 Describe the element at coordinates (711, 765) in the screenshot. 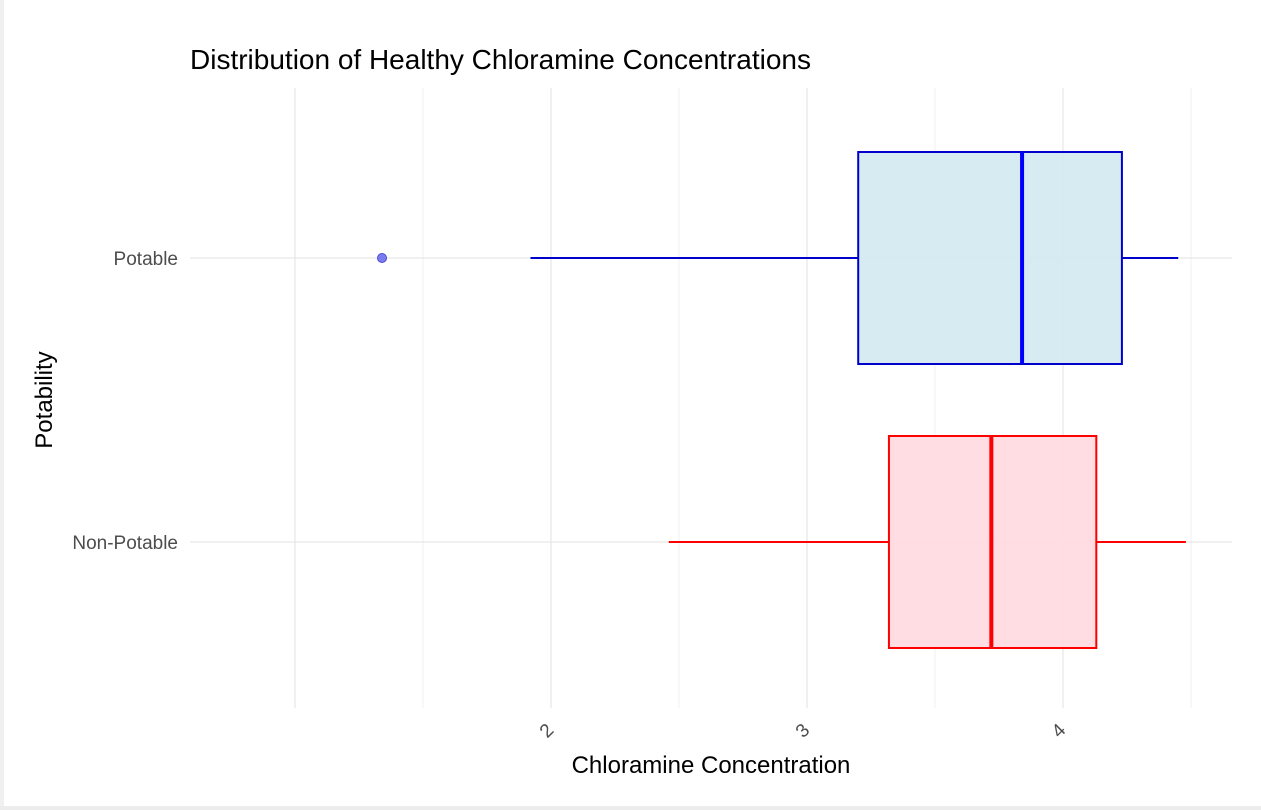

I see `x-axis-title: Chloramine Concentration` at that location.